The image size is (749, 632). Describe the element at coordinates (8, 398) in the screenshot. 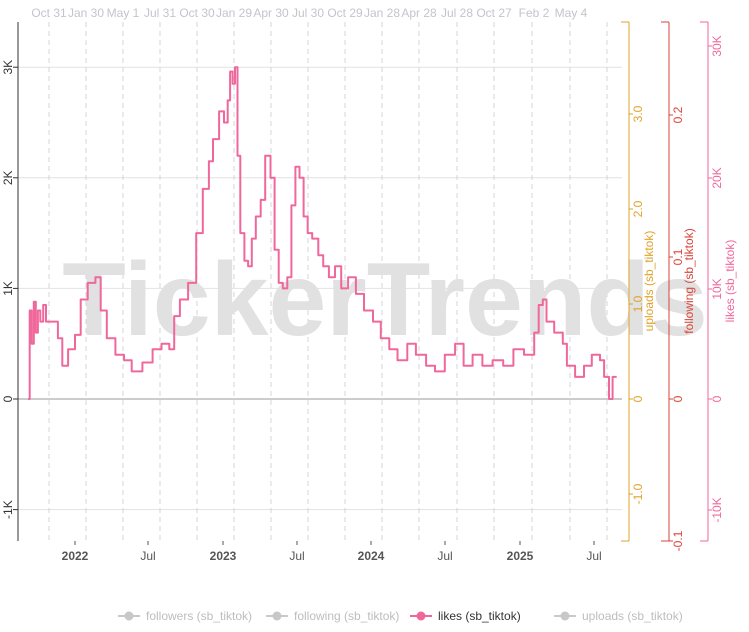

I see `y-left-tick-label: 0` at that location.